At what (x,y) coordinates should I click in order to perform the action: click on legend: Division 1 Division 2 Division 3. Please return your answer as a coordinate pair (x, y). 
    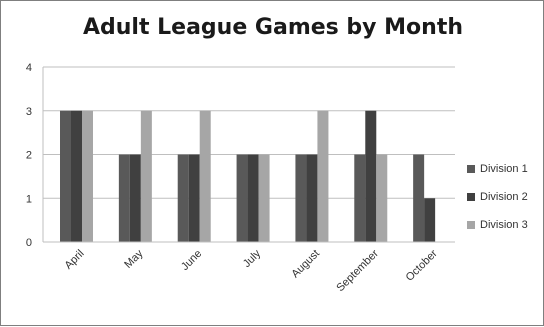
    Looking at the image, I should click on (505, 197).